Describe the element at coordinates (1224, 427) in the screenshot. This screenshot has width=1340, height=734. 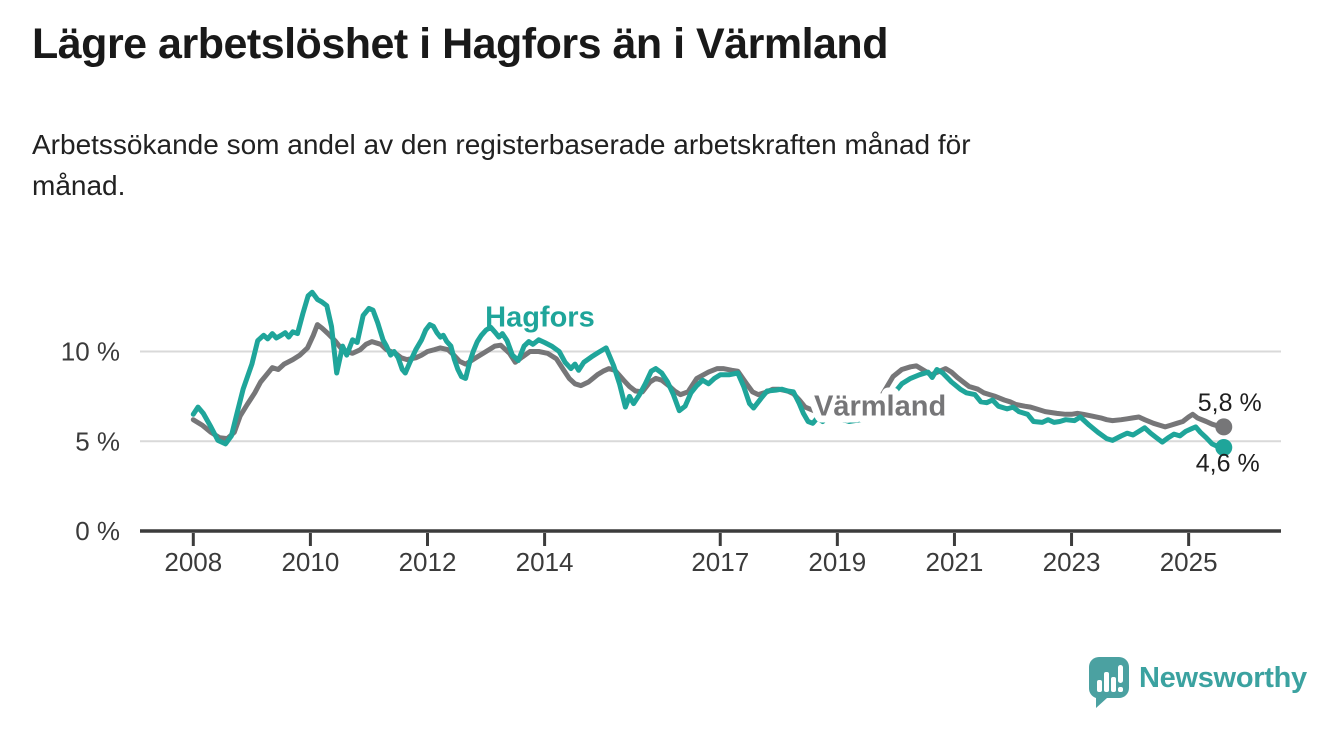
I see `endpoint-dot-vrmland` at that location.